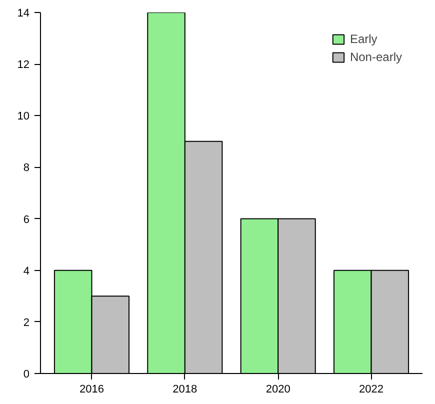  Describe the element at coordinates (26, 220) in the screenshot. I see `y-tick-label: 6` at that location.